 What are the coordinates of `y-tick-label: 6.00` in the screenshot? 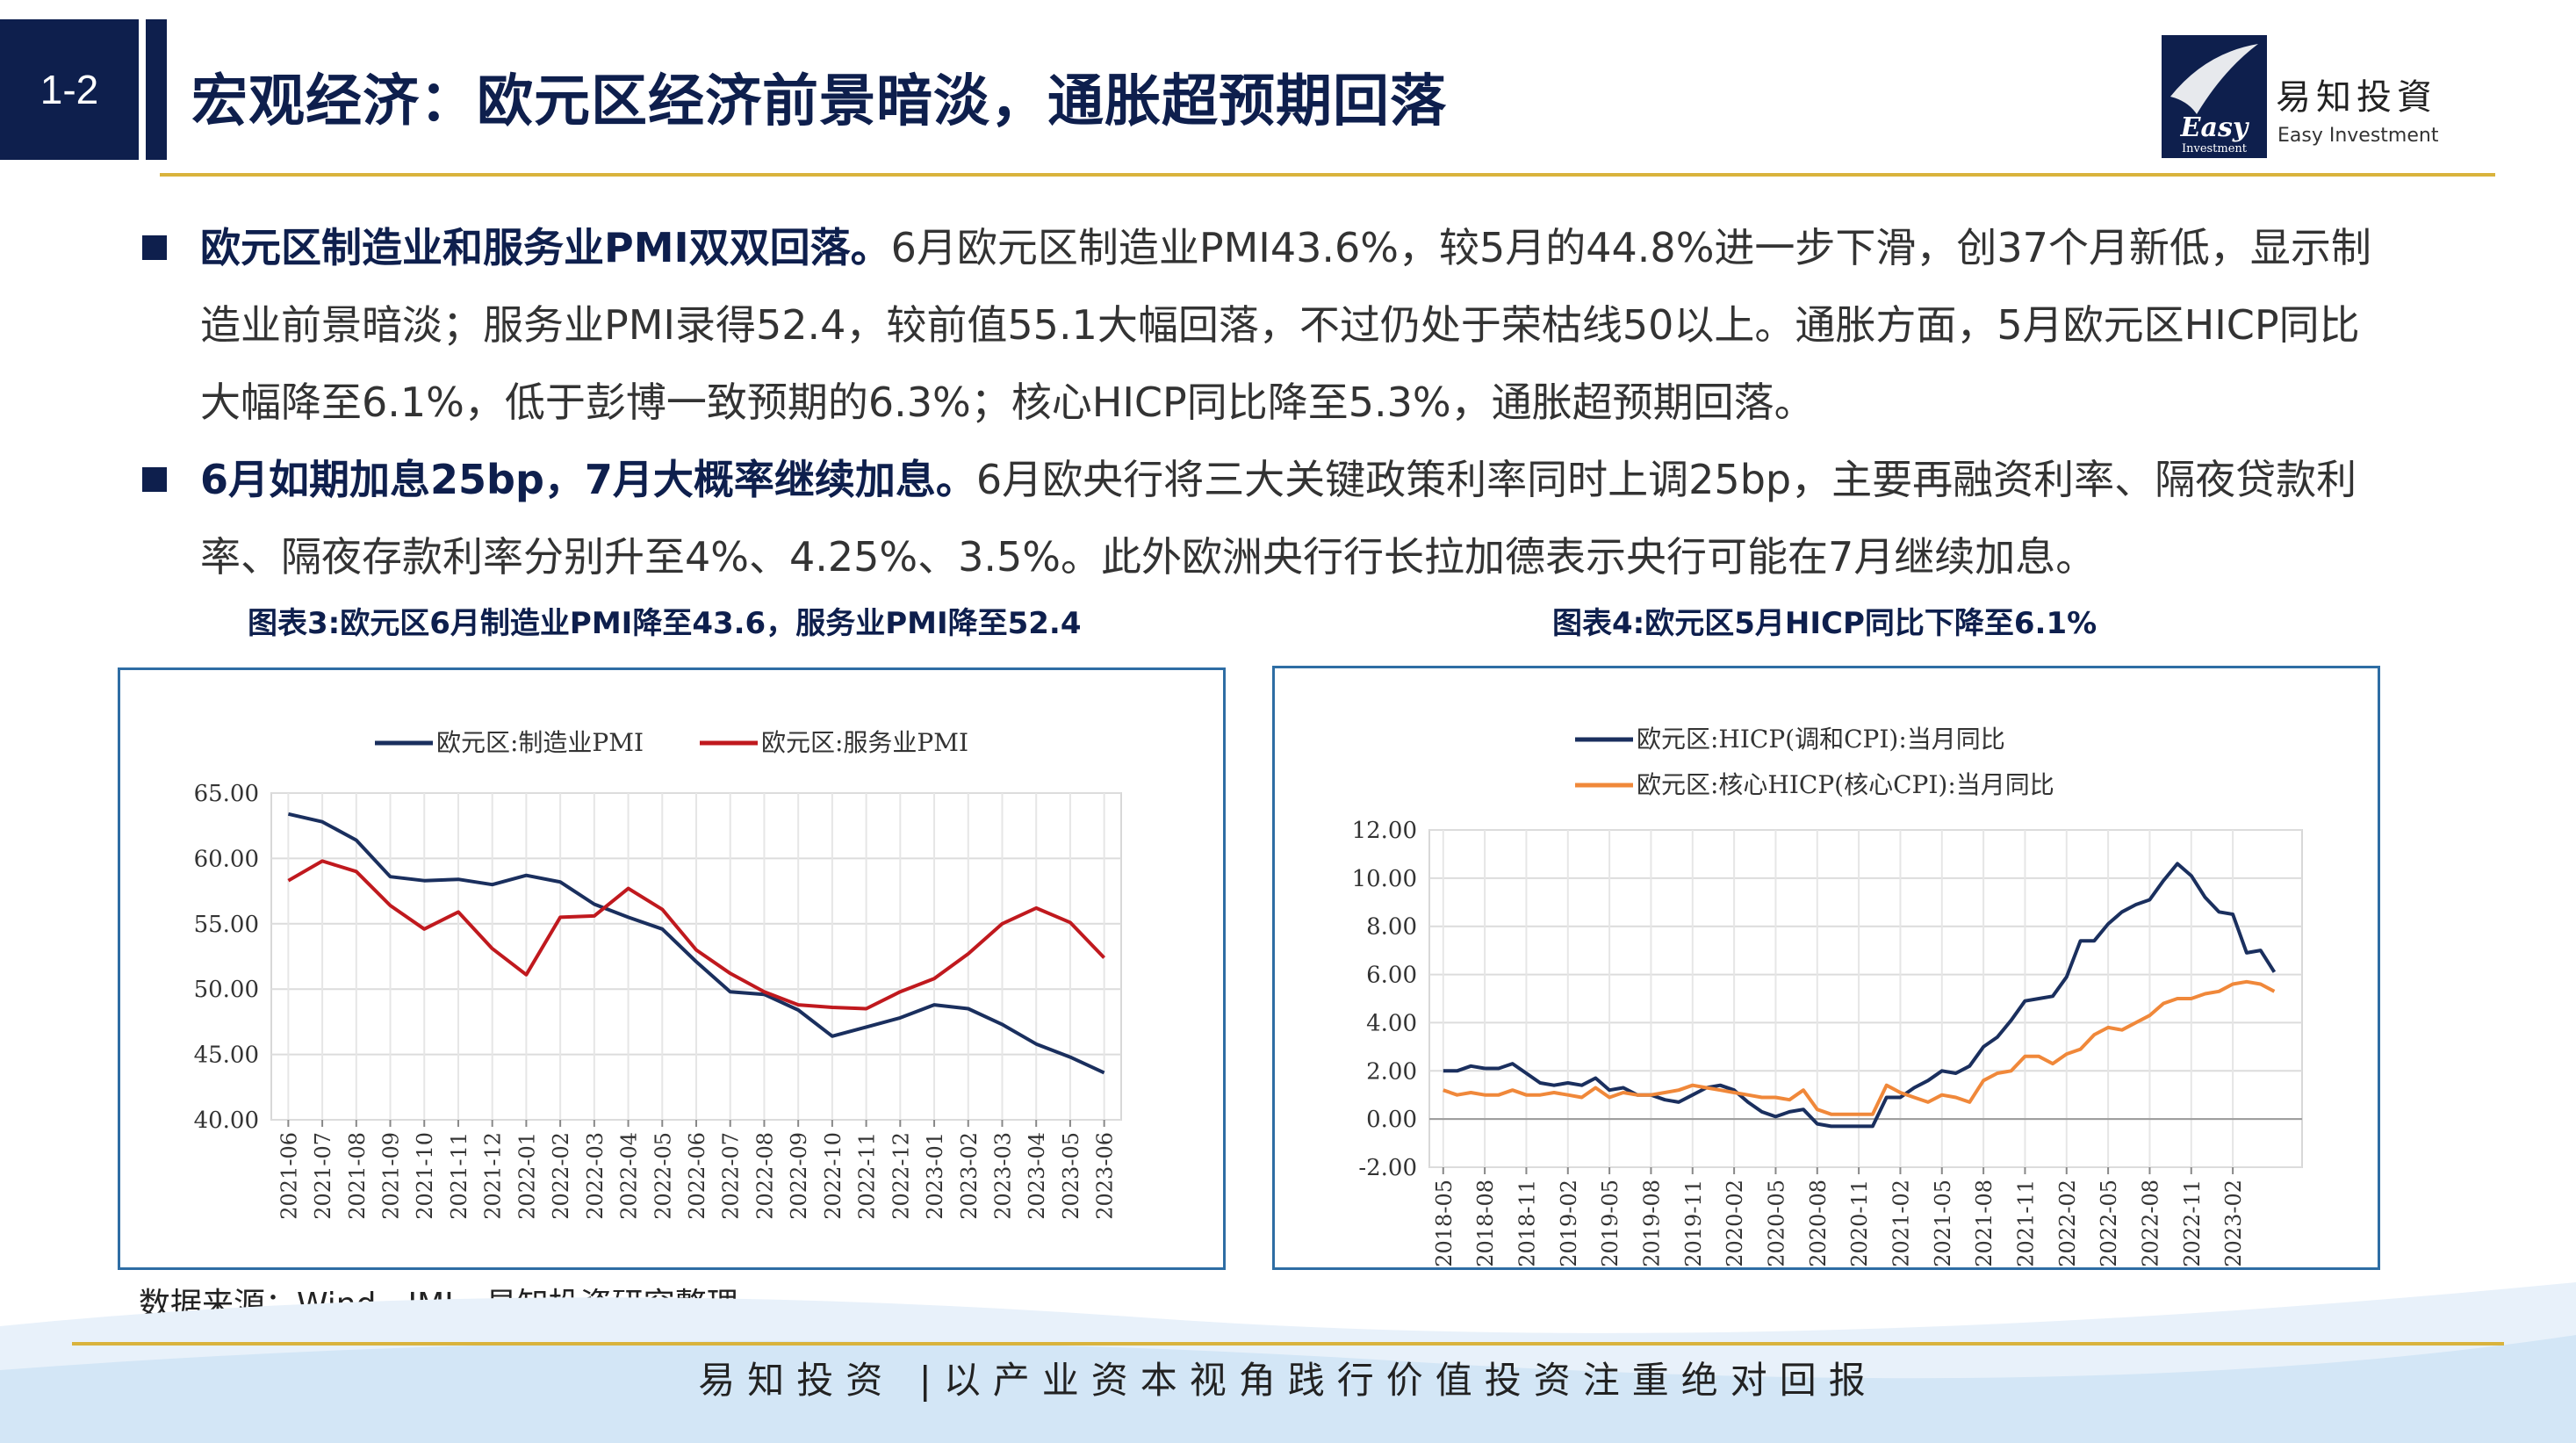 It's located at (1391, 976).